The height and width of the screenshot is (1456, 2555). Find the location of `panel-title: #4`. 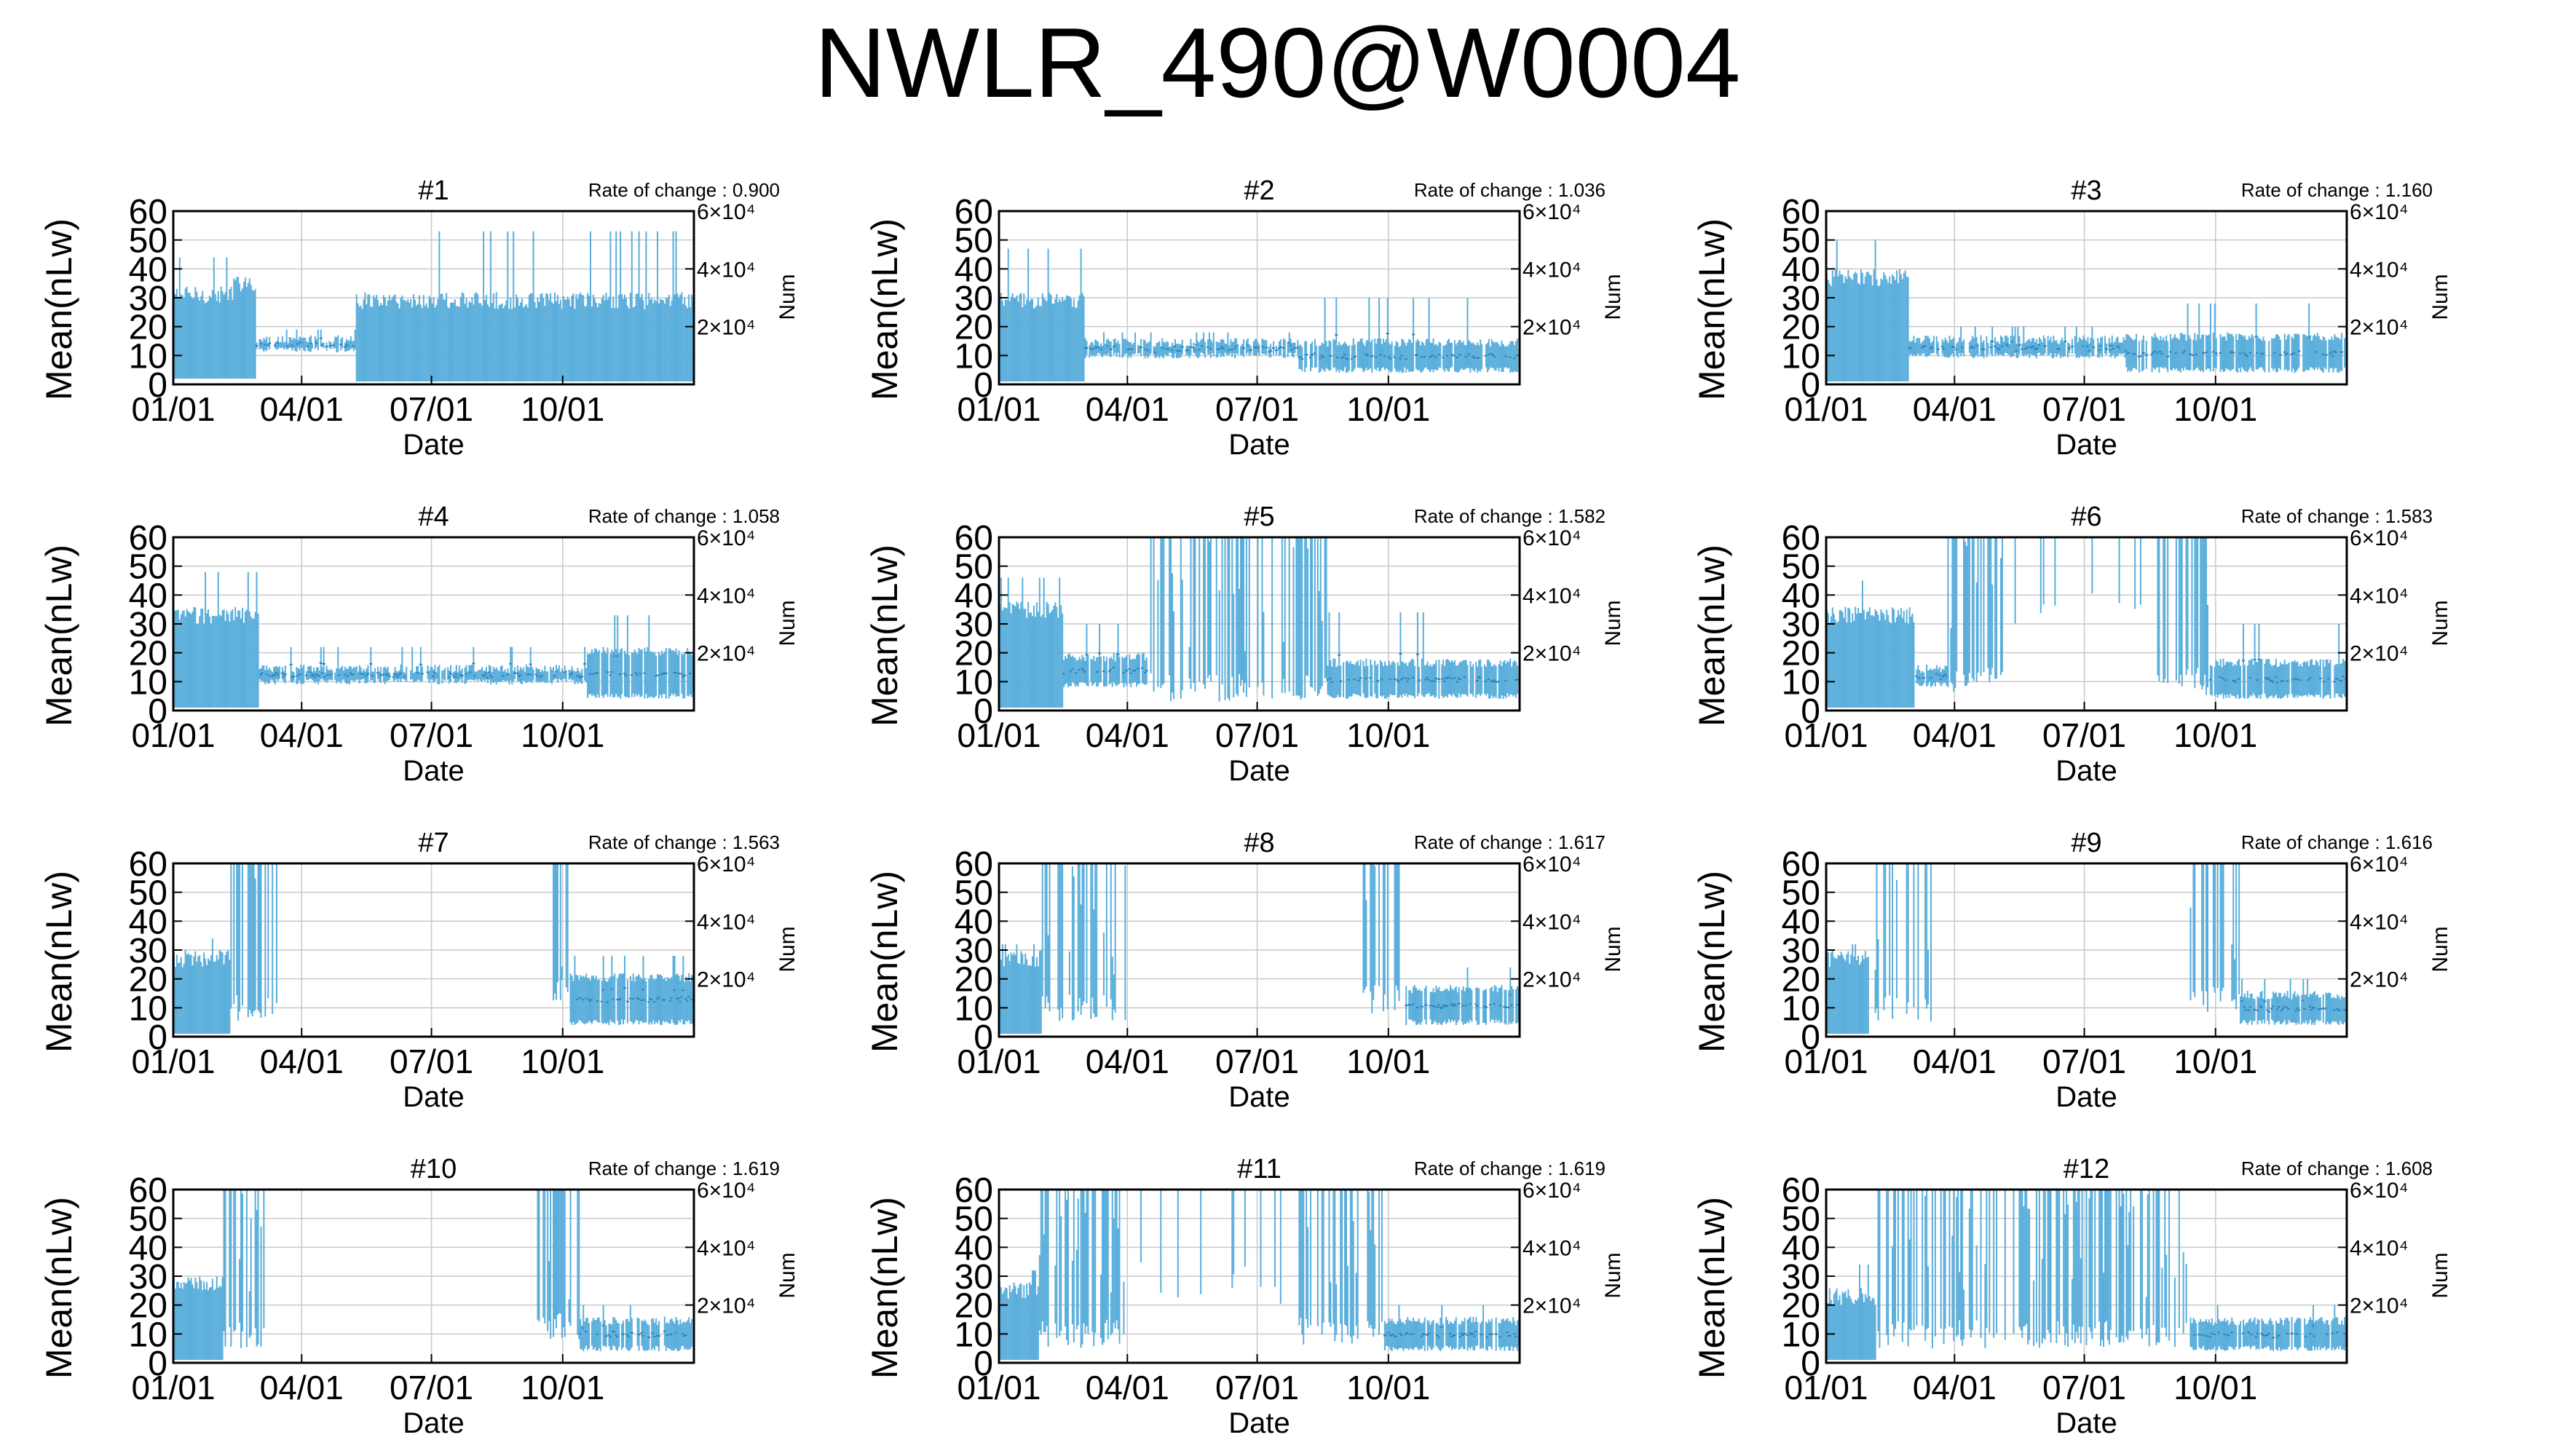

panel-title: #4 is located at coordinates (433, 517).